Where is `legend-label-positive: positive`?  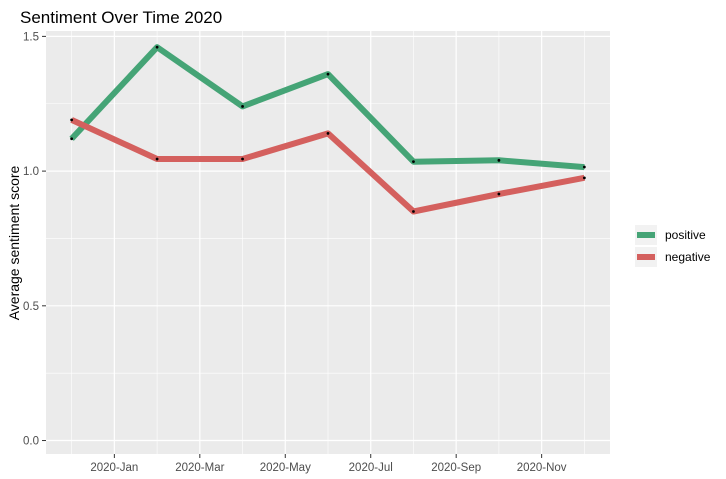
legend-label-positive: positive is located at coordinates (685, 235).